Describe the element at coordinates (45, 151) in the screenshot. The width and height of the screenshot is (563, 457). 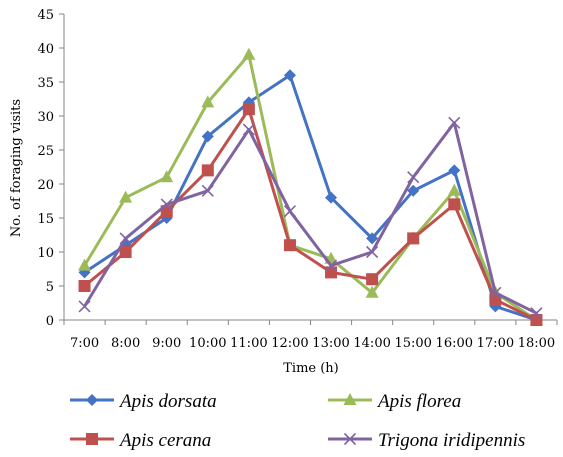
I see `y-tick-label: 25` at that location.